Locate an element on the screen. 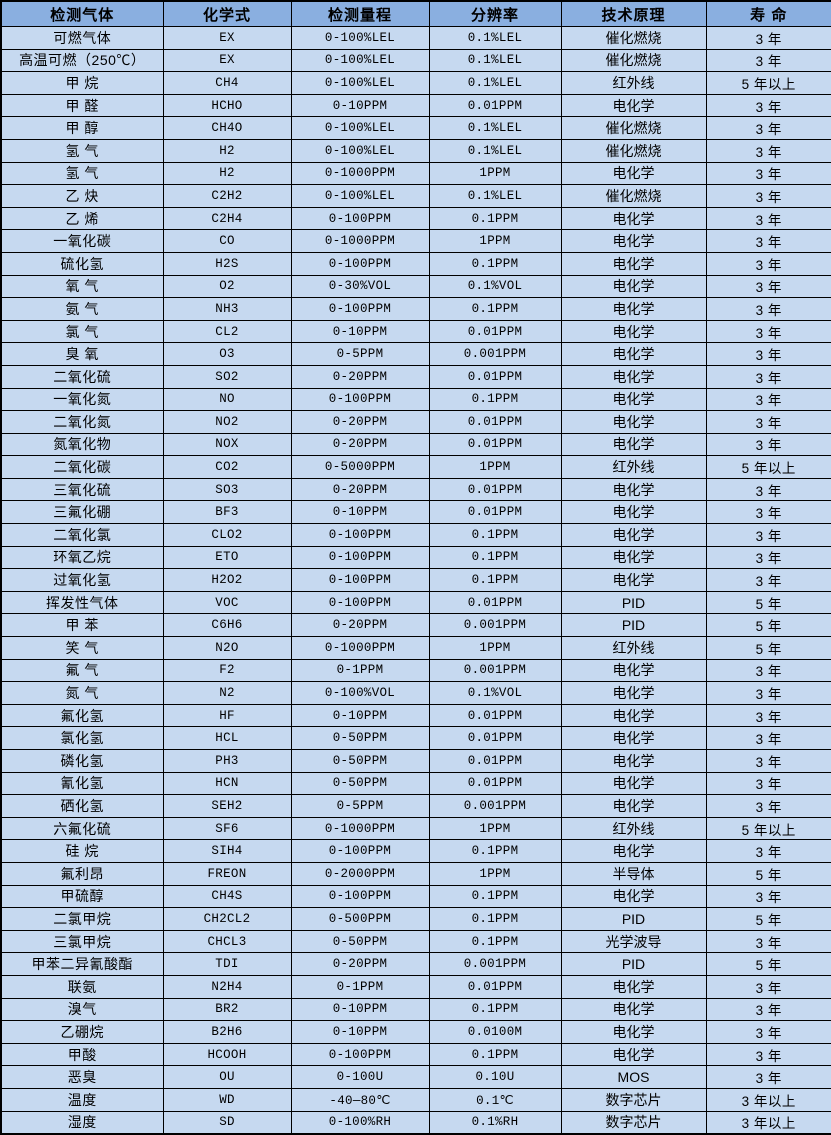  cell-gas-name: 氧 气 is located at coordinates (82, 286).